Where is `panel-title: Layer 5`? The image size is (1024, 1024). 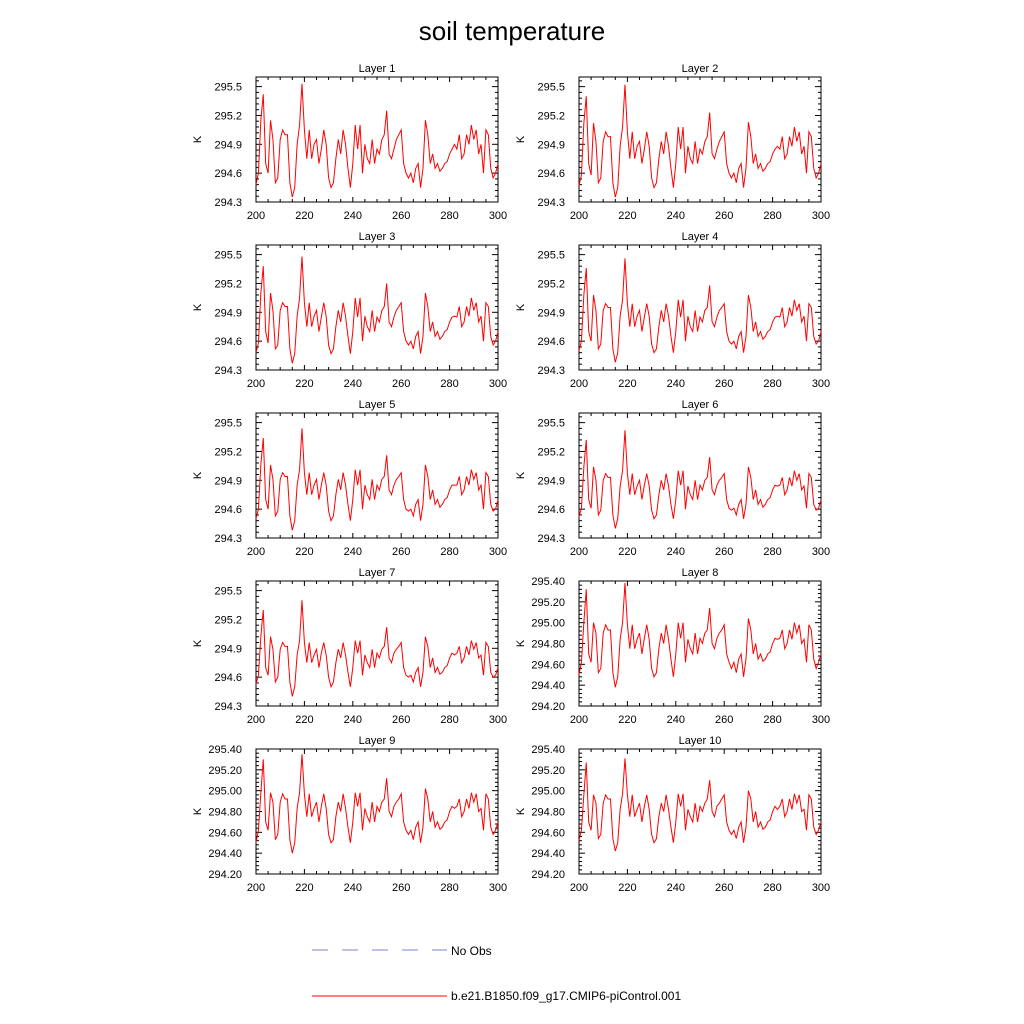 panel-title: Layer 5 is located at coordinates (377, 405).